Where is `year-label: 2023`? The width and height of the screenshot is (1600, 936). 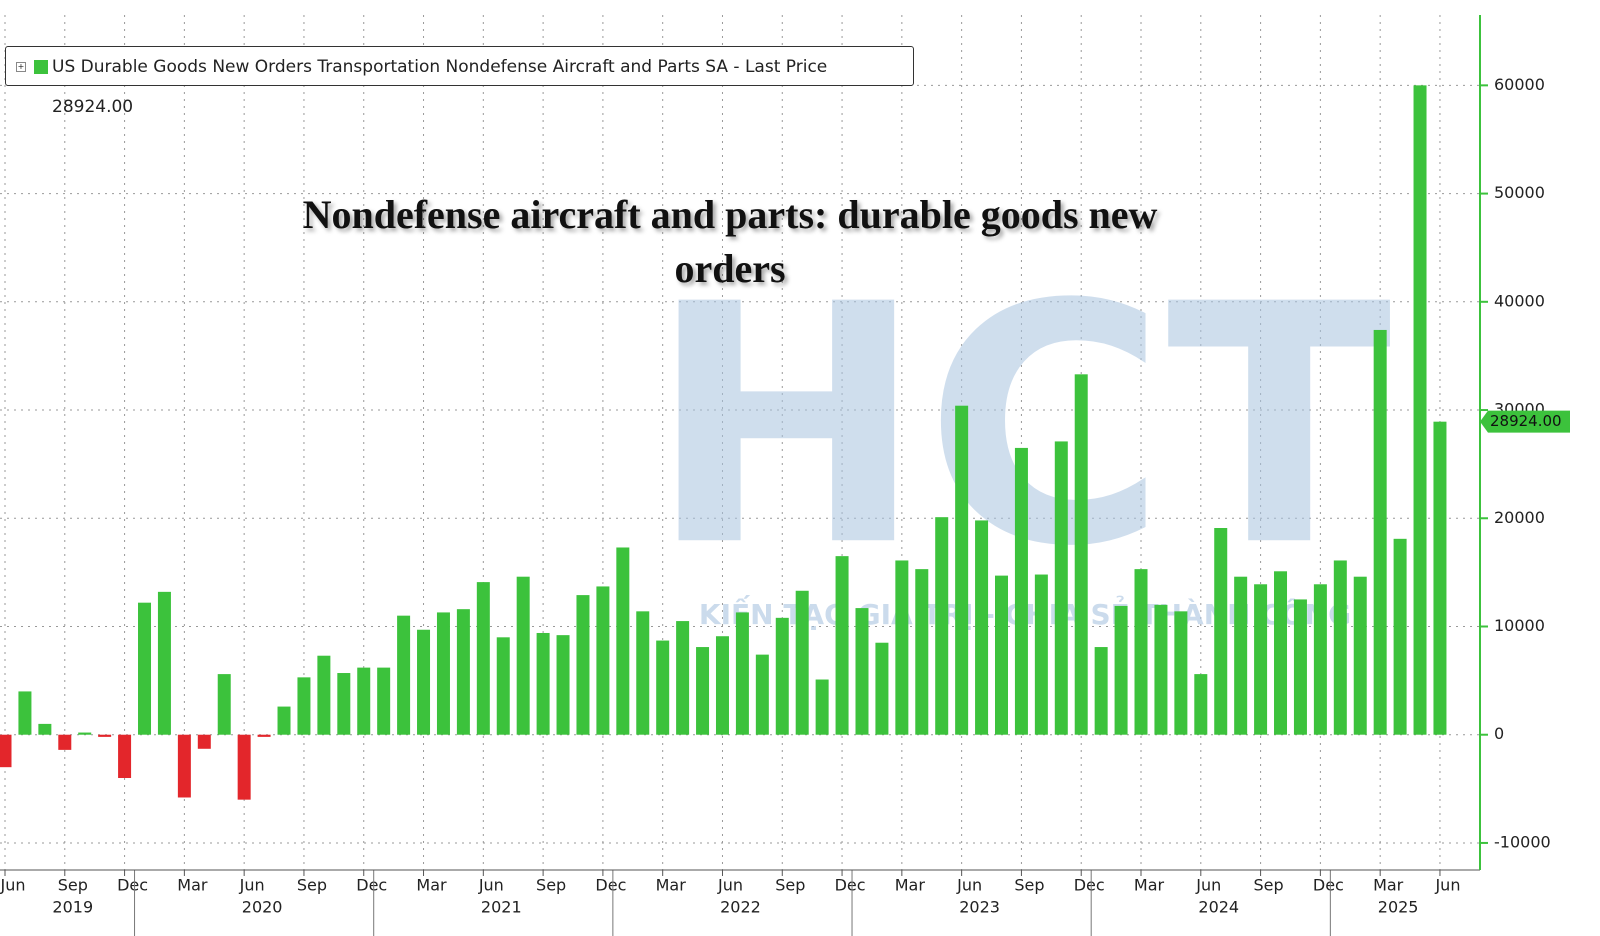 year-label: 2023 is located at coordinates (979, 907).